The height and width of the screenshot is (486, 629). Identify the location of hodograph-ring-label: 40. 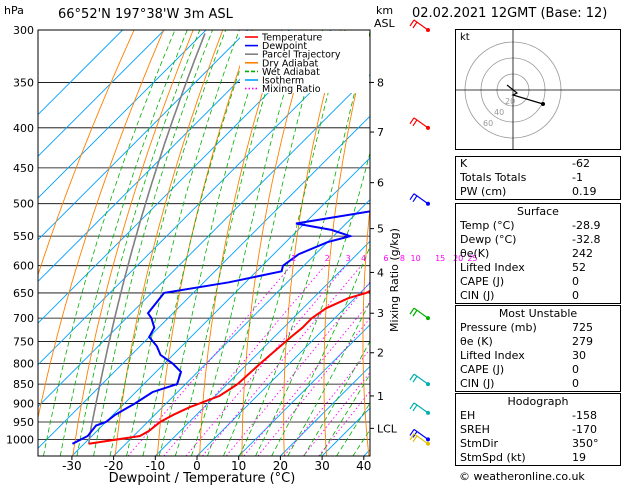
(499, 112).